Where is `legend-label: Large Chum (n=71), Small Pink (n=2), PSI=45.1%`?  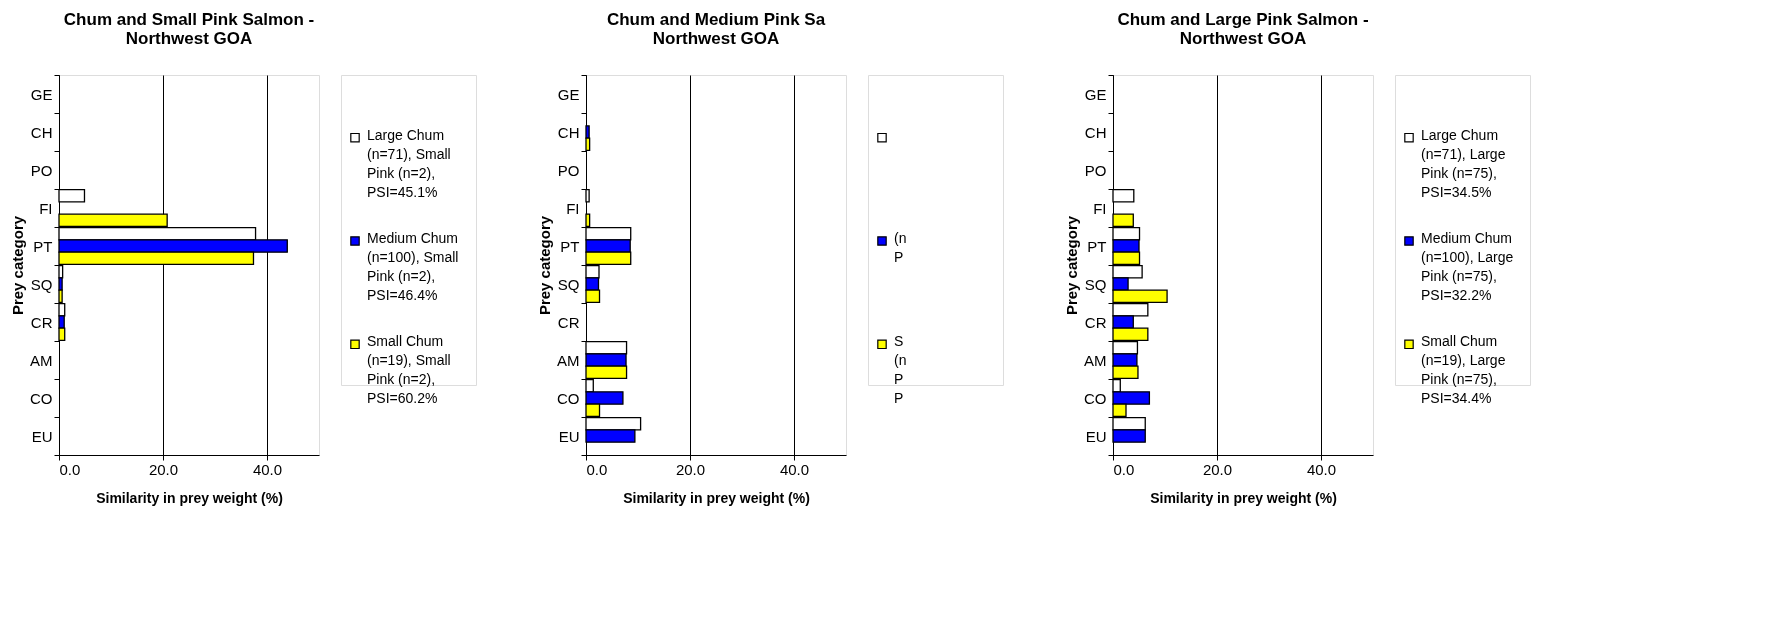 legend-label: Large Chum (n=71), Small Pink (n=2), PSI=45.1% is located at coordinates (409, 163).